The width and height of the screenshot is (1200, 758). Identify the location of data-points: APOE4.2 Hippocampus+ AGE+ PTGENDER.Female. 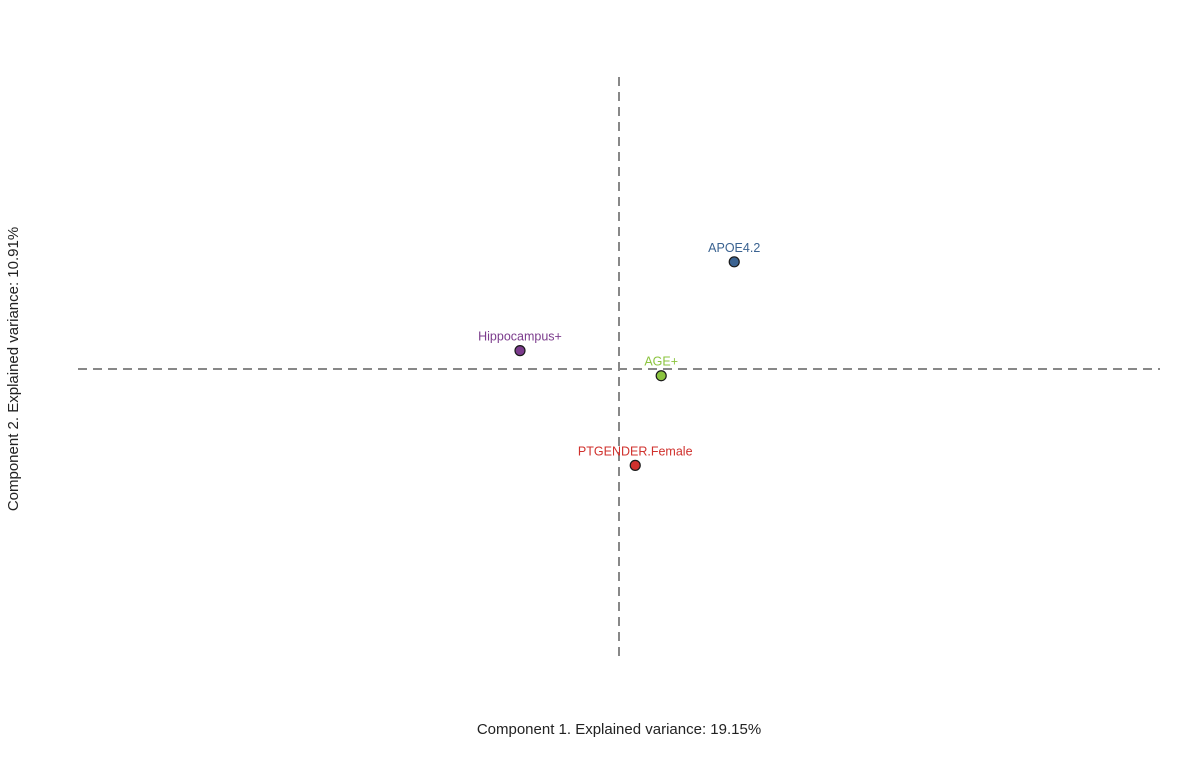
(619, 356).